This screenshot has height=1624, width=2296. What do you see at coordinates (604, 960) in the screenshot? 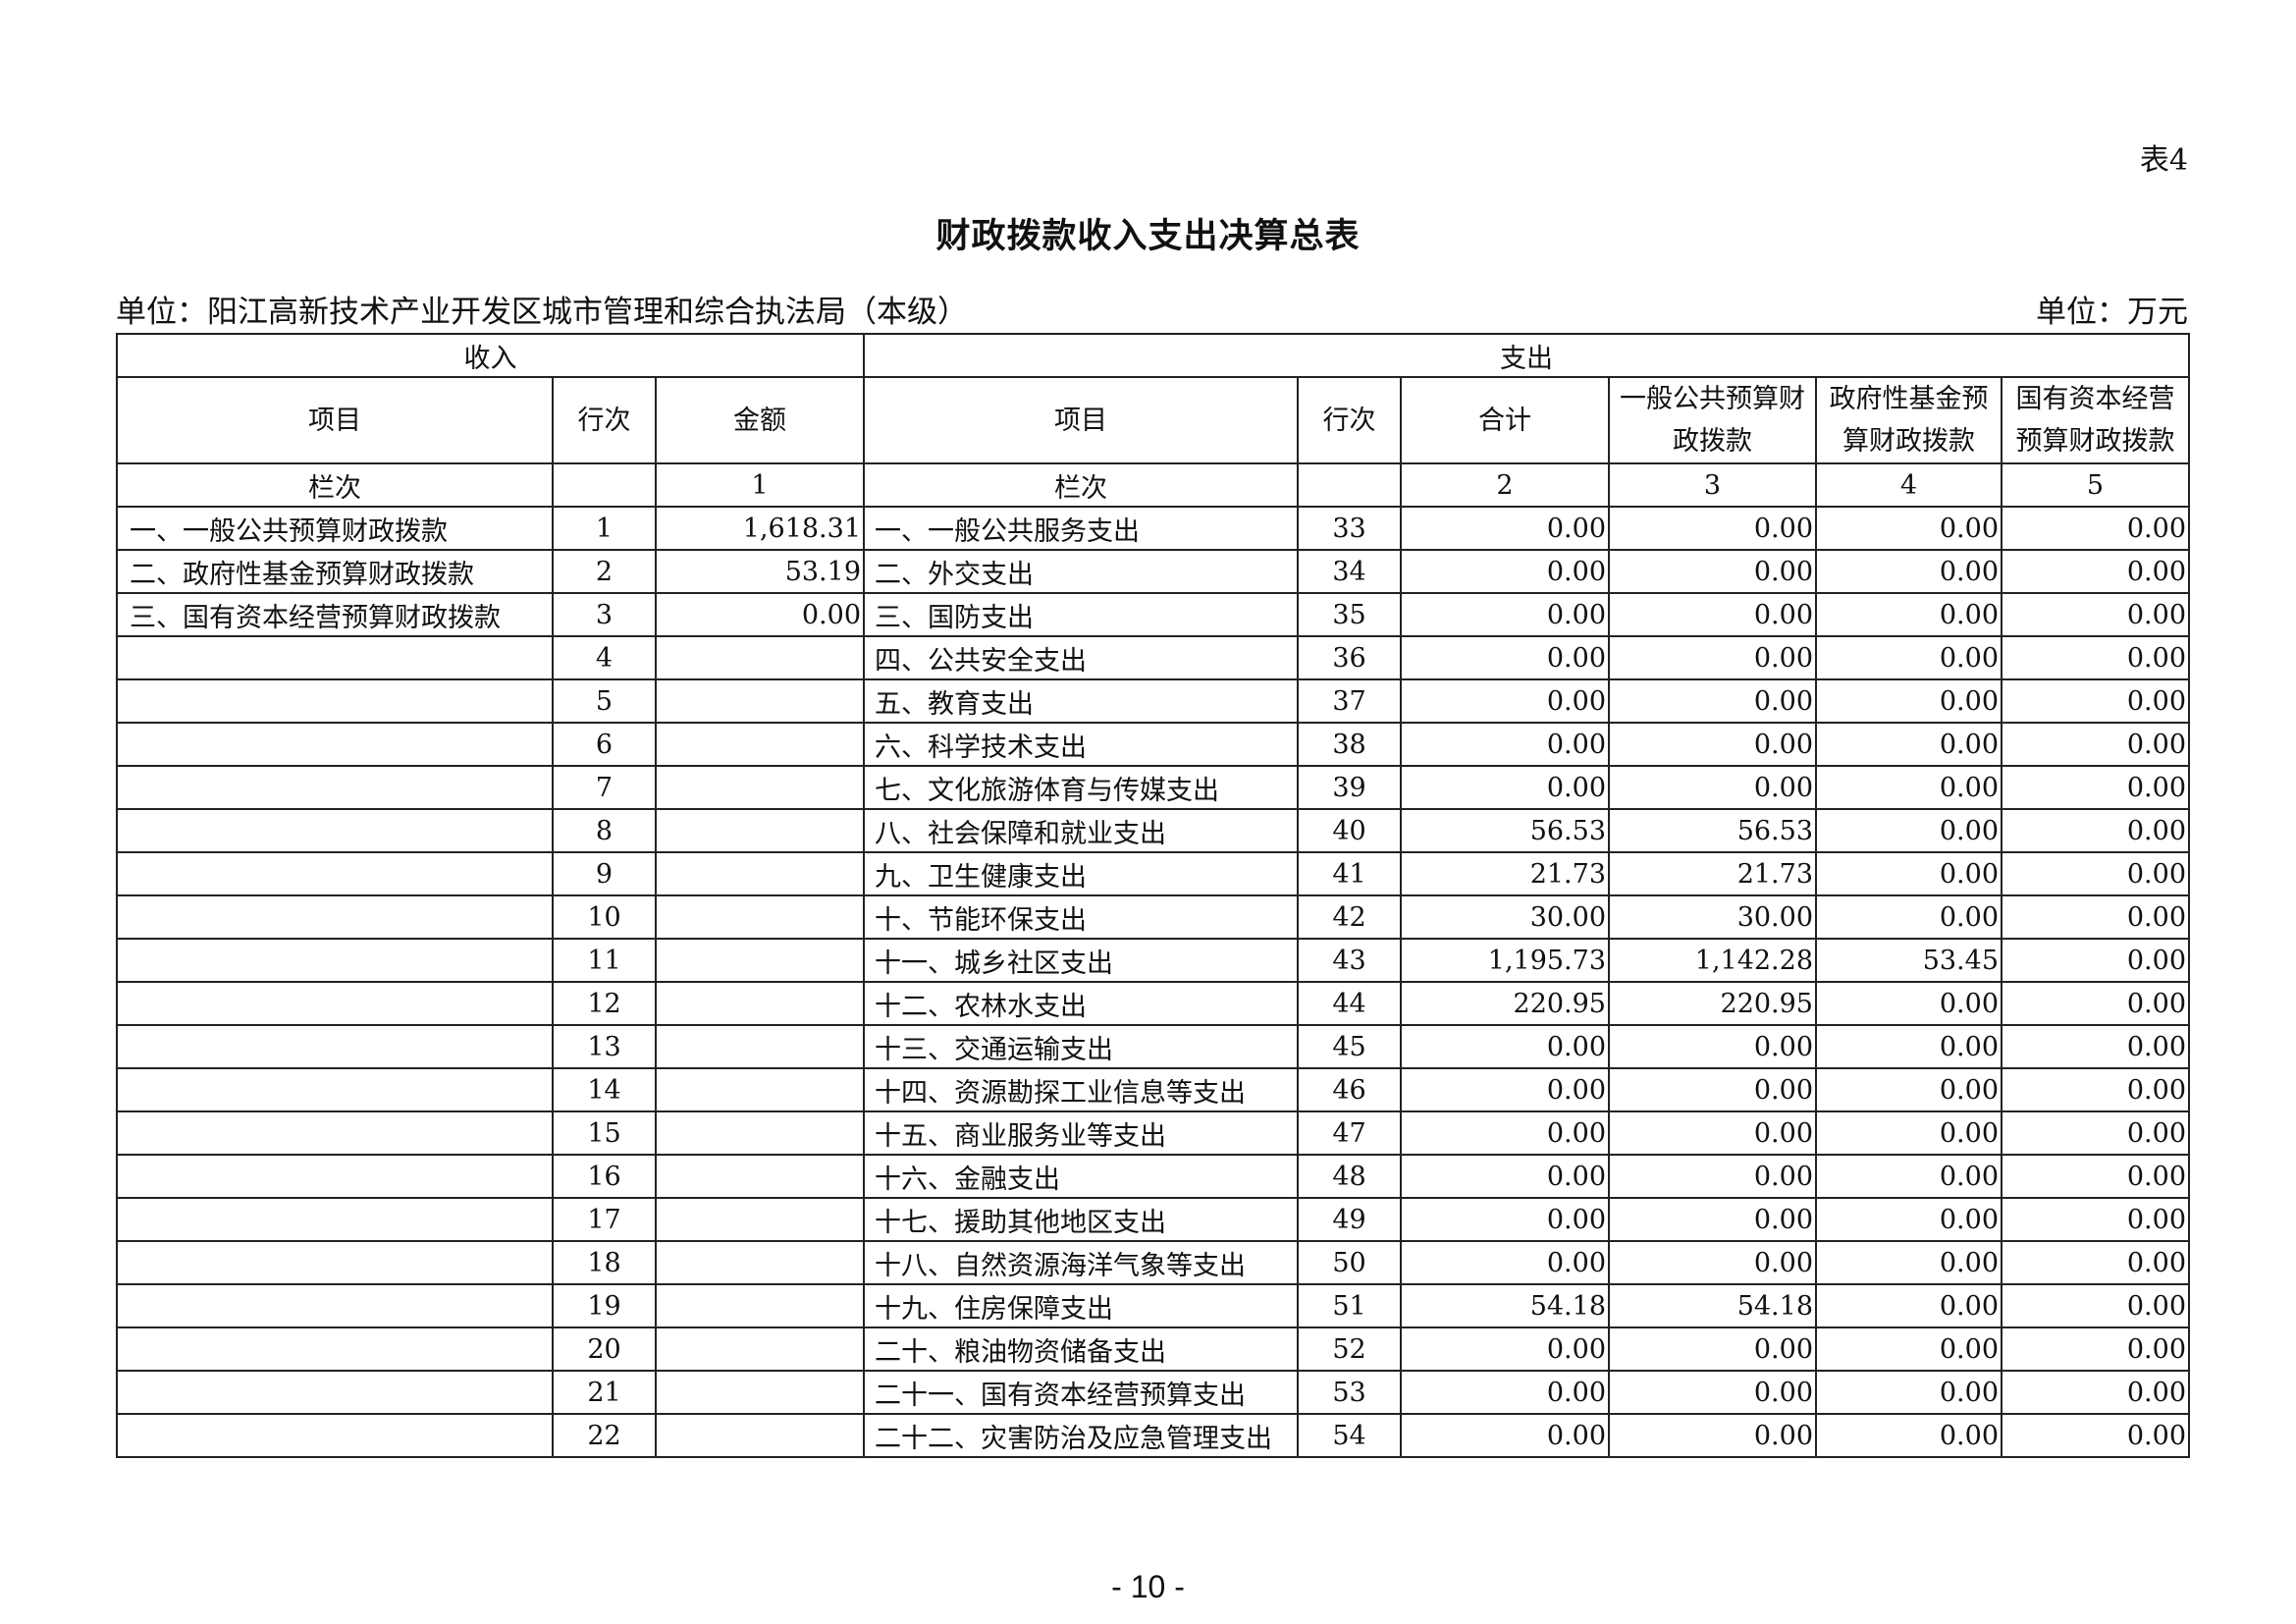
I see `income-row-no: 11` at bounding box center [604, 960].